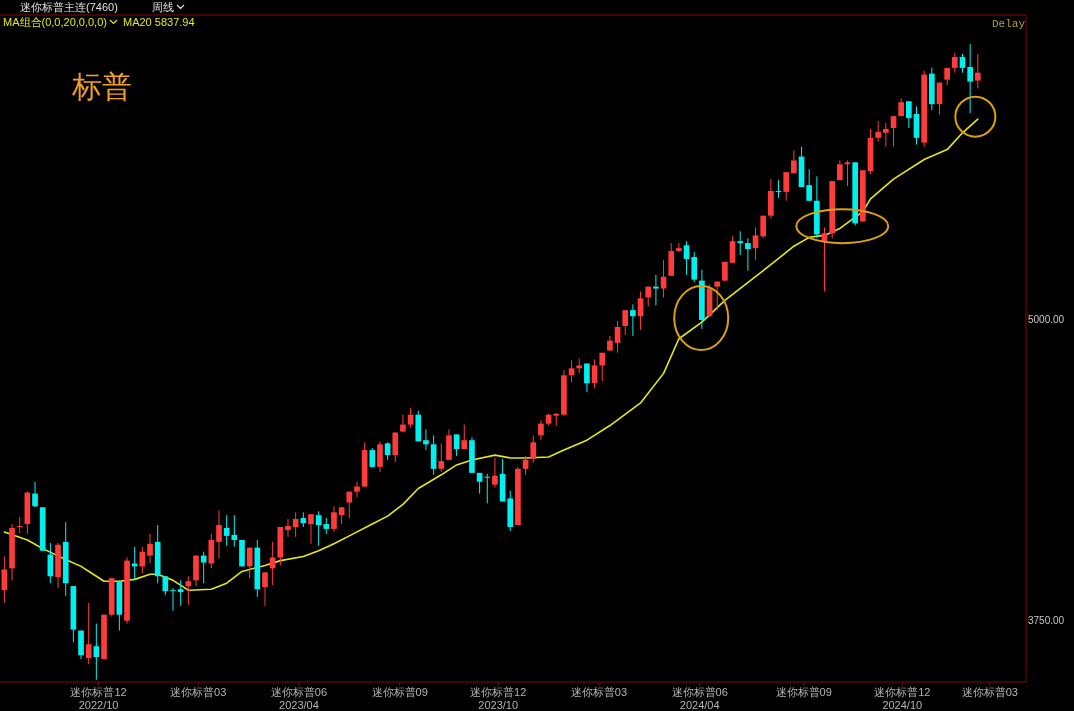  Describe the element at coordinates (498, 698) in the screenshot. I see `x-tick-label: 迷你标普12 2023/10` at that location.